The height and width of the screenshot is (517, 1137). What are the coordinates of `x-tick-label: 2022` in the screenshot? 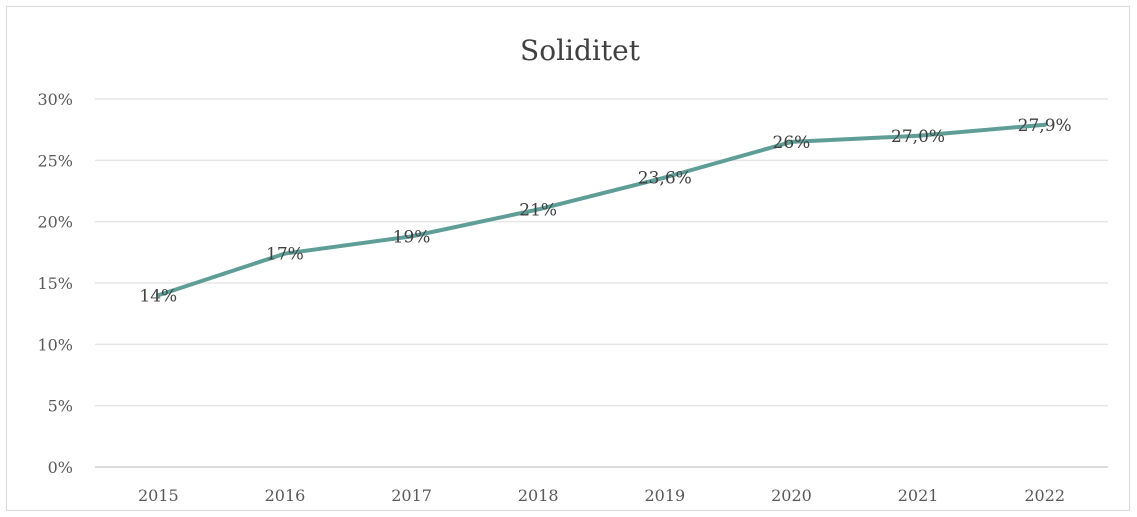 It's located at (1044, 495).